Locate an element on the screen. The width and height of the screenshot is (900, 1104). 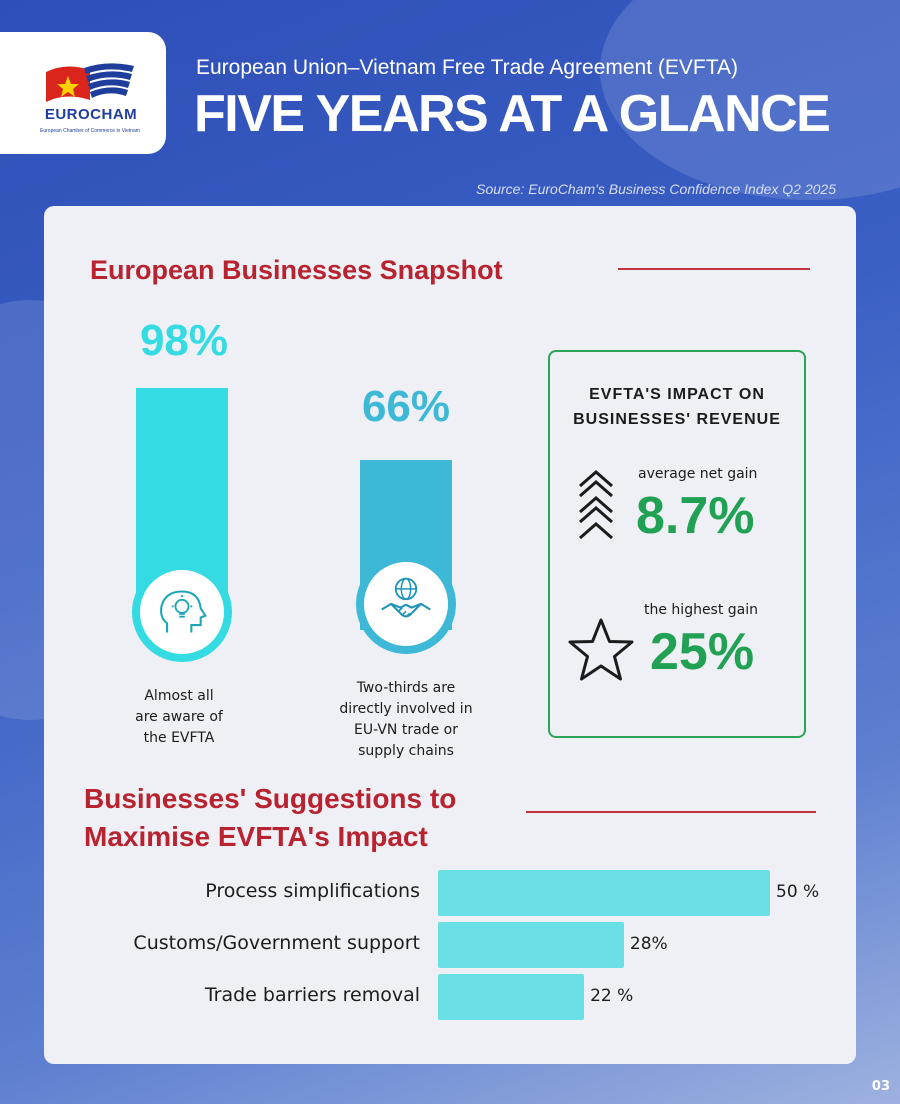
globe-handshake-icon is located at coordinates (406, 597).